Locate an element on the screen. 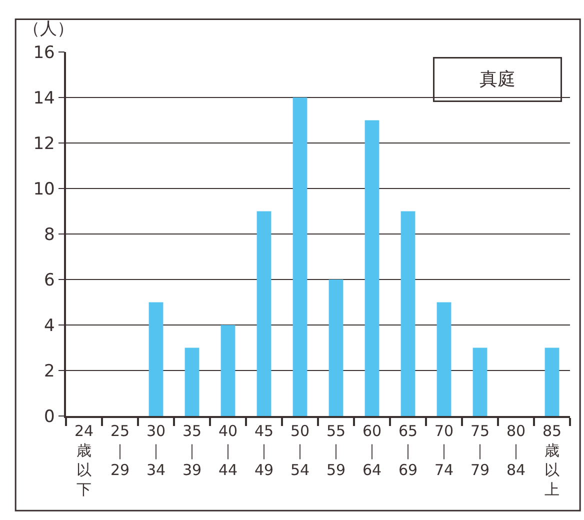  x-tick-label: 70｜74 is located at coordinates (444, 450).